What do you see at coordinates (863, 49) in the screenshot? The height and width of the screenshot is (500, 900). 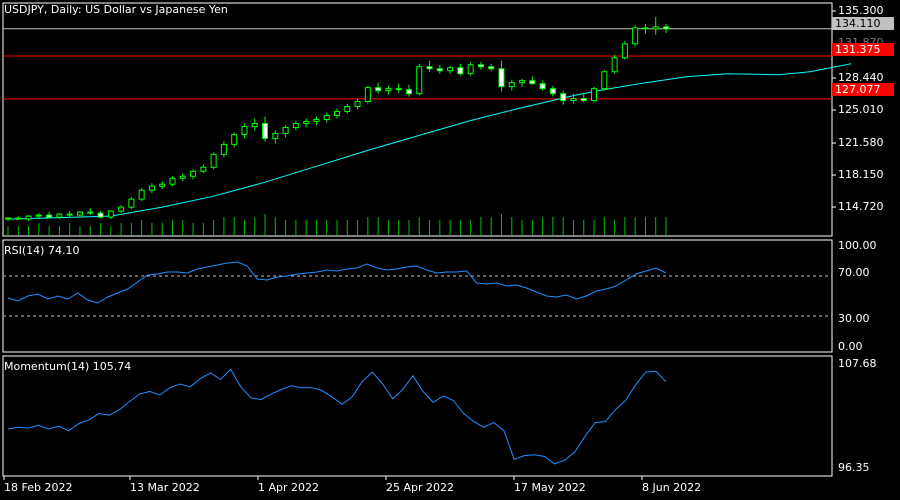 I see `resistance-price-tag: 131.375` at bounding box center [863, 49].